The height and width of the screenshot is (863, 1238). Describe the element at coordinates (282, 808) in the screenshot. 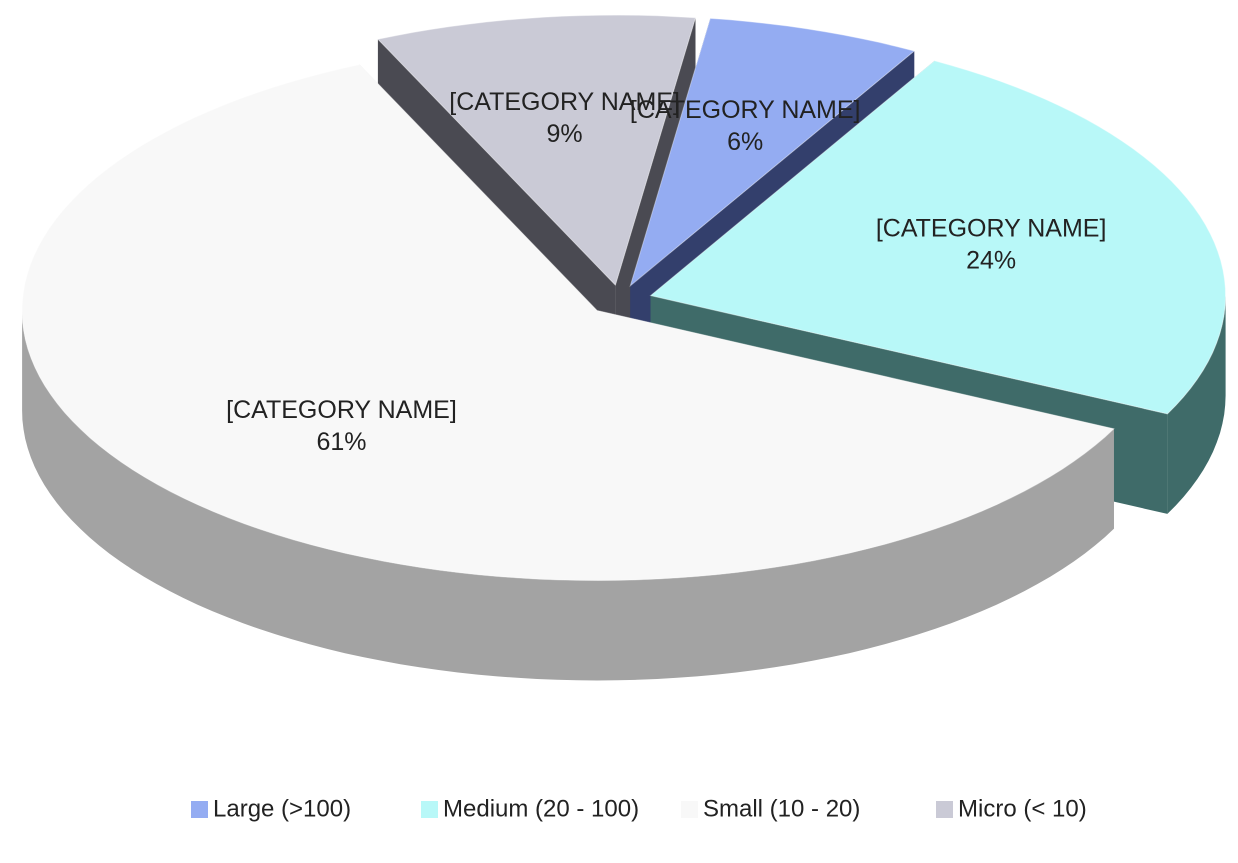

I see `legend-label: Large (>100)` at that location.